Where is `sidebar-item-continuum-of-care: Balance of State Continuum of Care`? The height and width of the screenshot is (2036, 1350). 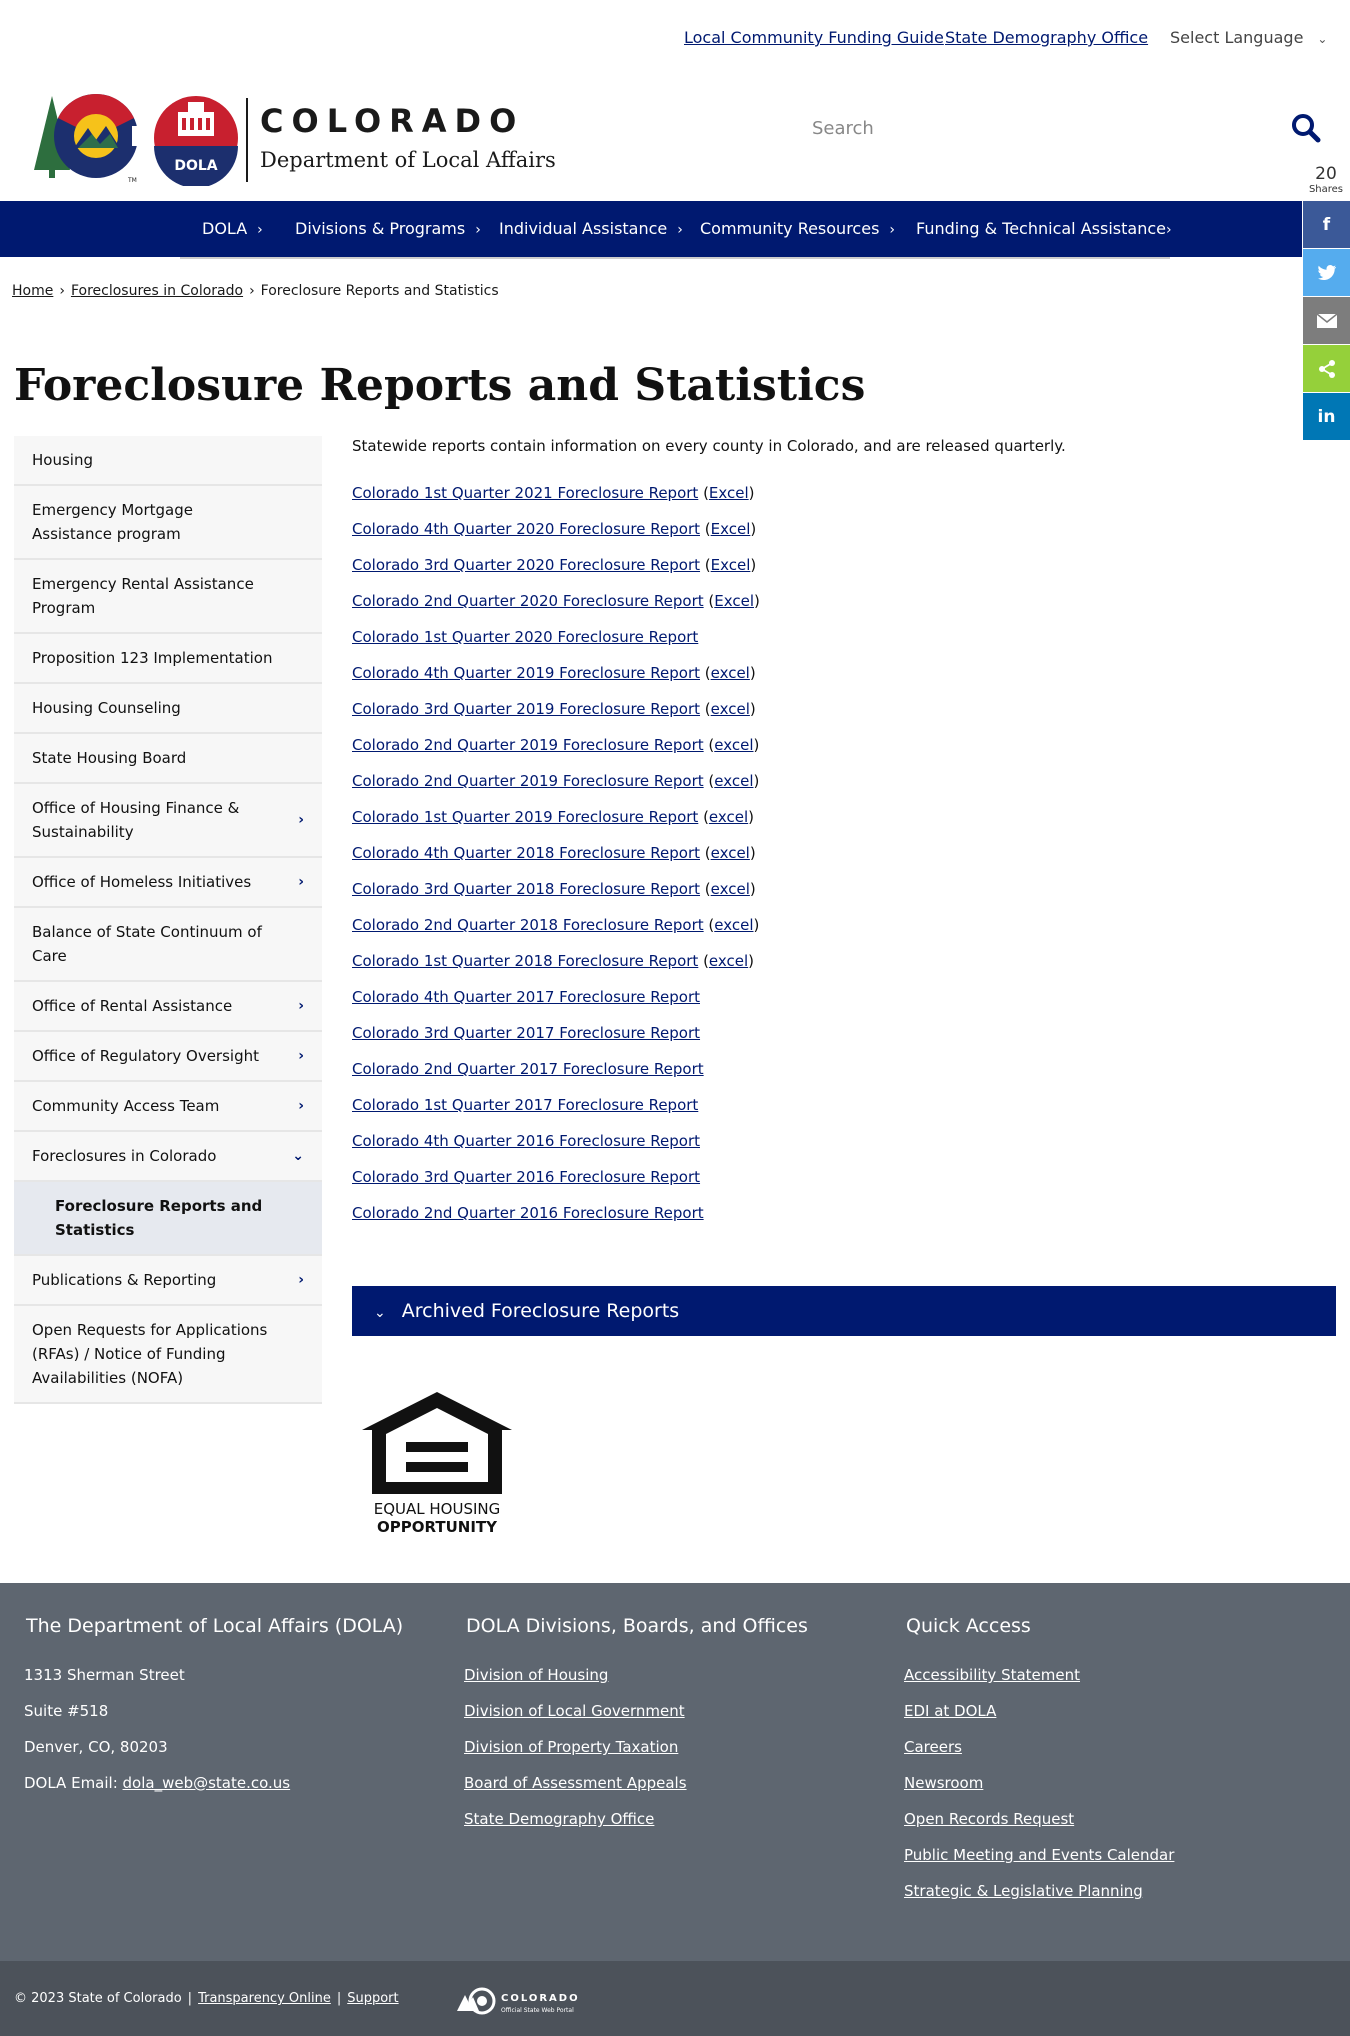
sidebar-item-continuum-of-care: Balance of State Continuum of Care is located at coordinates (168, 945).